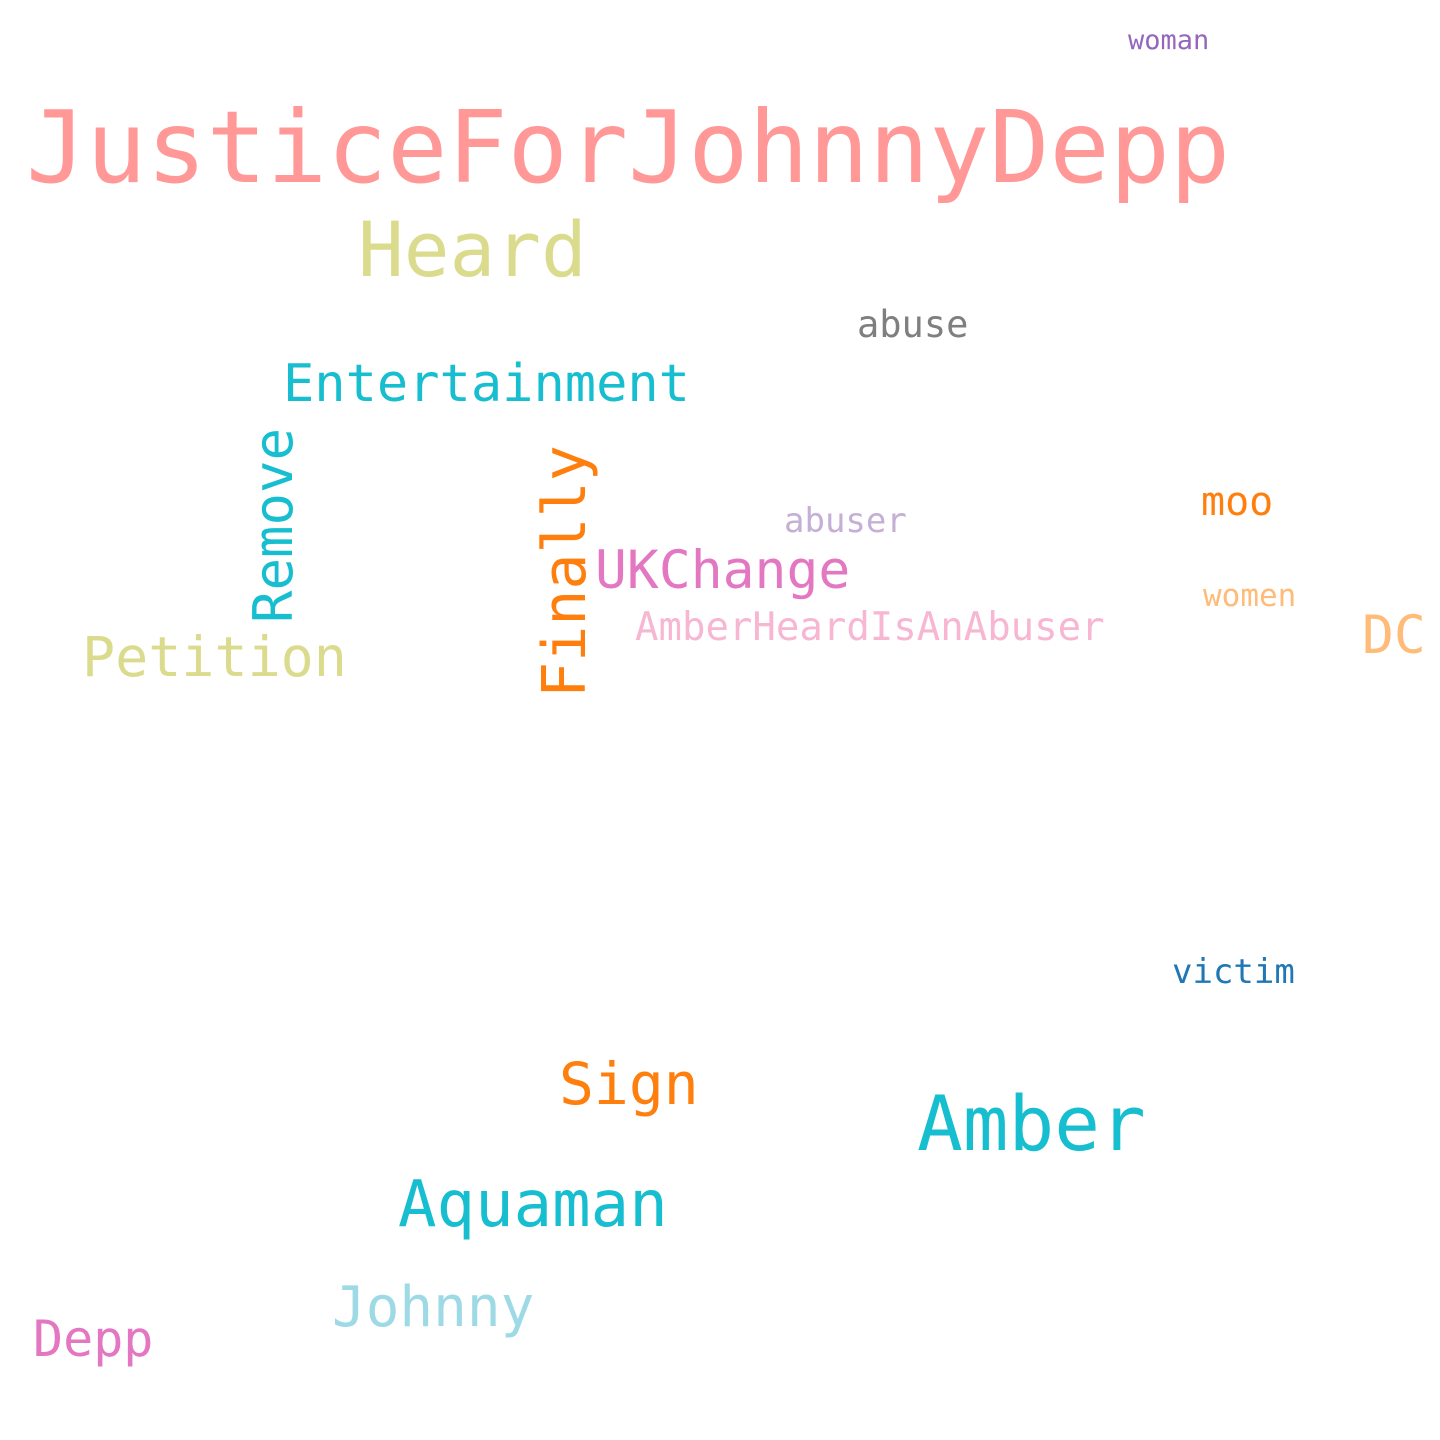  I want to click on word-abuse: abuse, so click(913, 324).